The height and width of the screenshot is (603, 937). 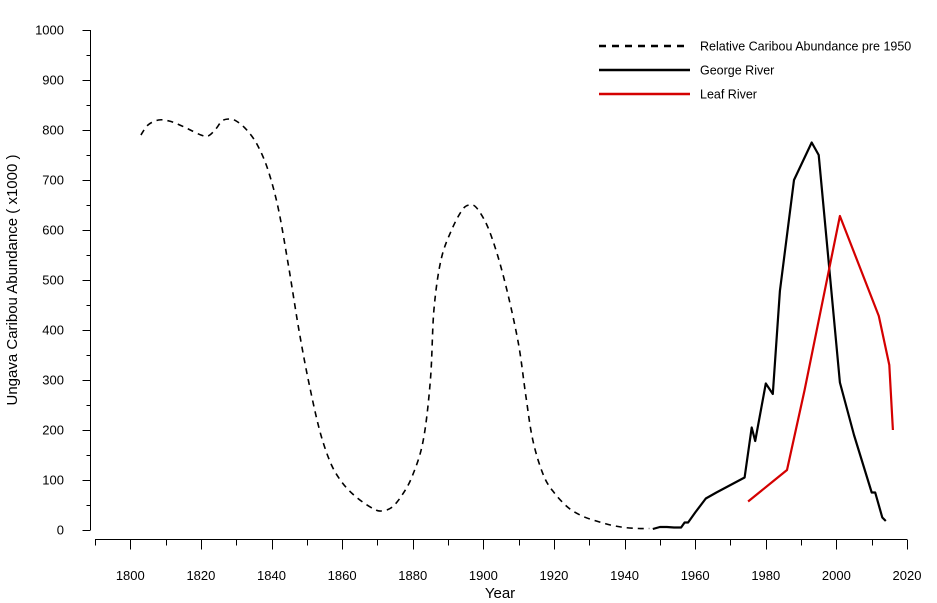 What do you see at coordinates (53, 280) in the screenshot?
I see `y-tick-label: 500` at bounding box center [53, 280].